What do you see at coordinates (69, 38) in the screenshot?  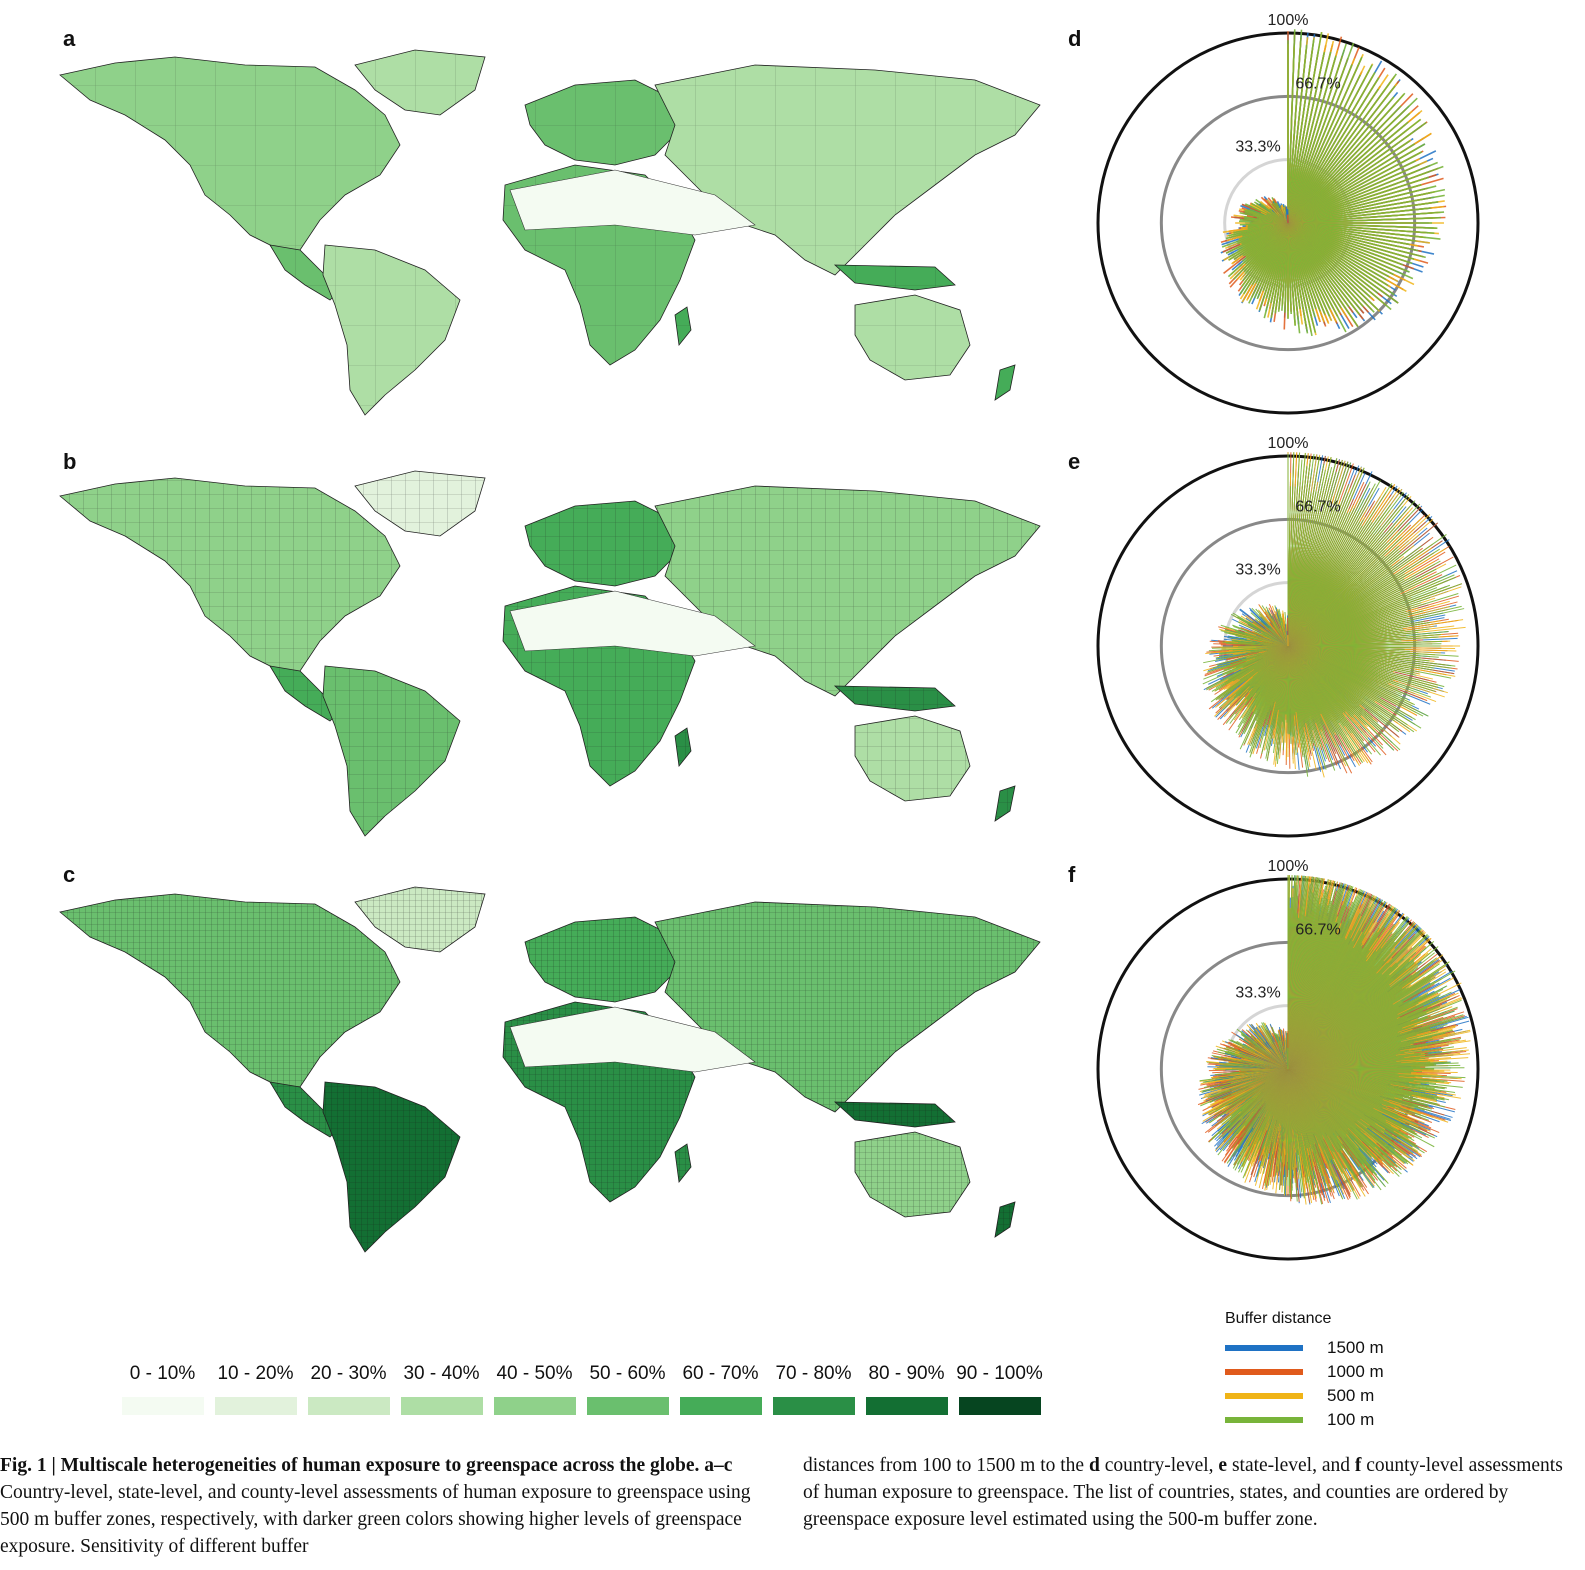 I see `panel-label-a: a` at bounding box center [69, 38].